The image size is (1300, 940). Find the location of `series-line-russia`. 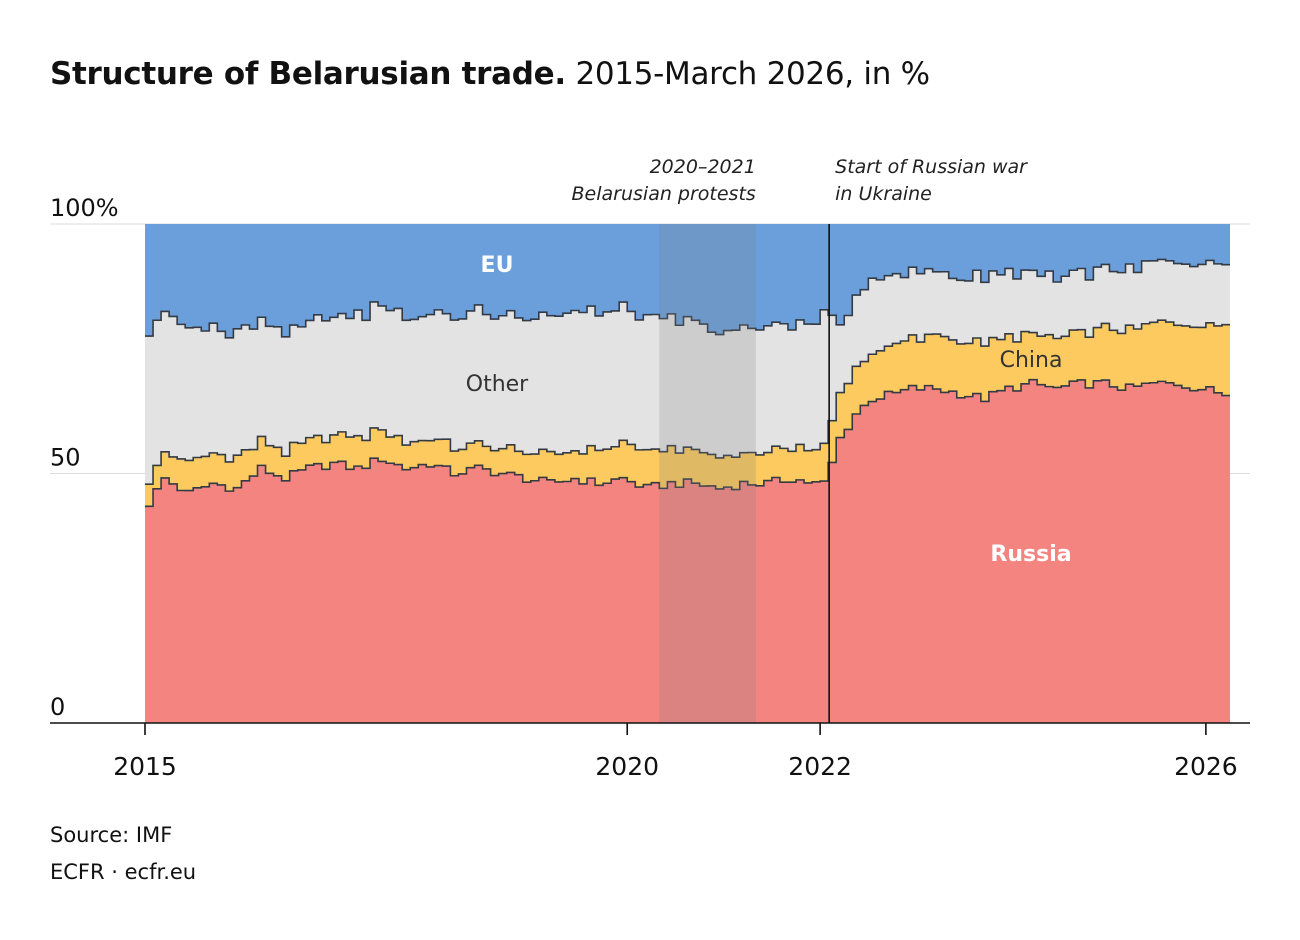

series-line-russia is located at coordinates (687, 443).